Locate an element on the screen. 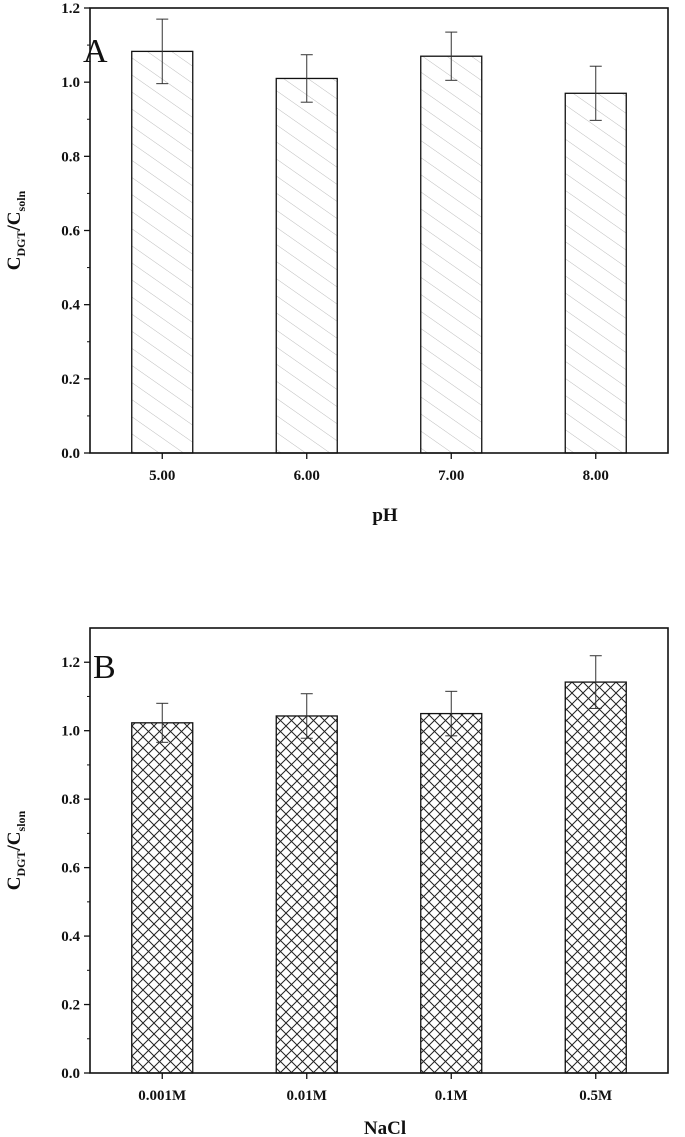 The height and width of the screenshot is (1137, 685). panel-b-y-title-sub1: DGT is located at coordinates (21, 863).